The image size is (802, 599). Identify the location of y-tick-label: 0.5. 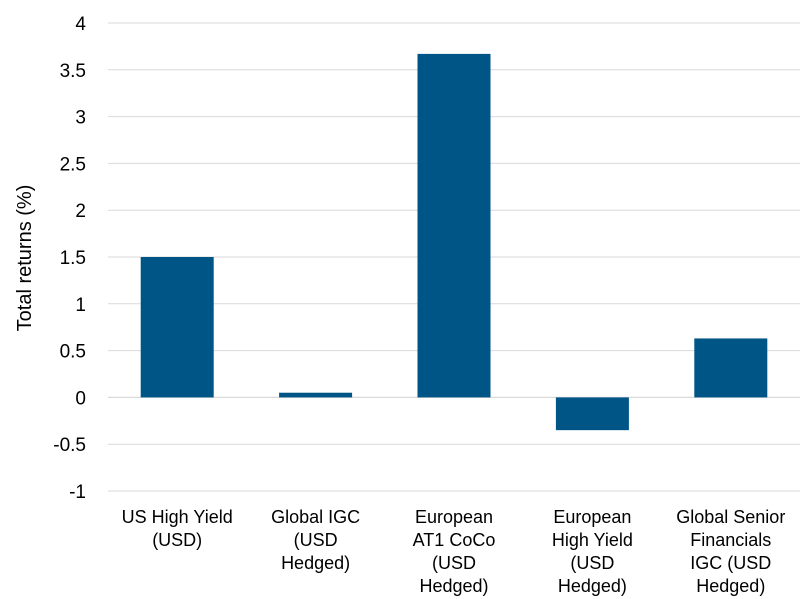
(73, 352).